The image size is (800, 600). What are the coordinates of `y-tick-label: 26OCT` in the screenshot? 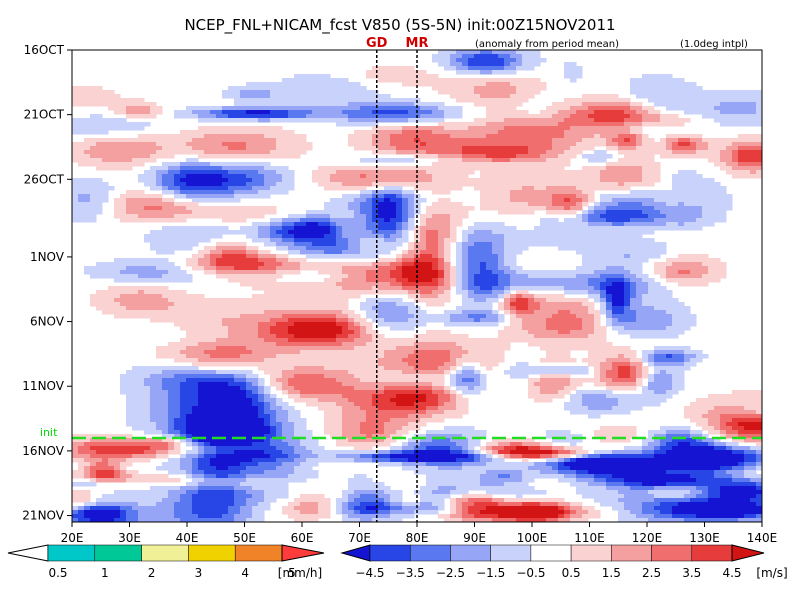 It's located at (44, 179).